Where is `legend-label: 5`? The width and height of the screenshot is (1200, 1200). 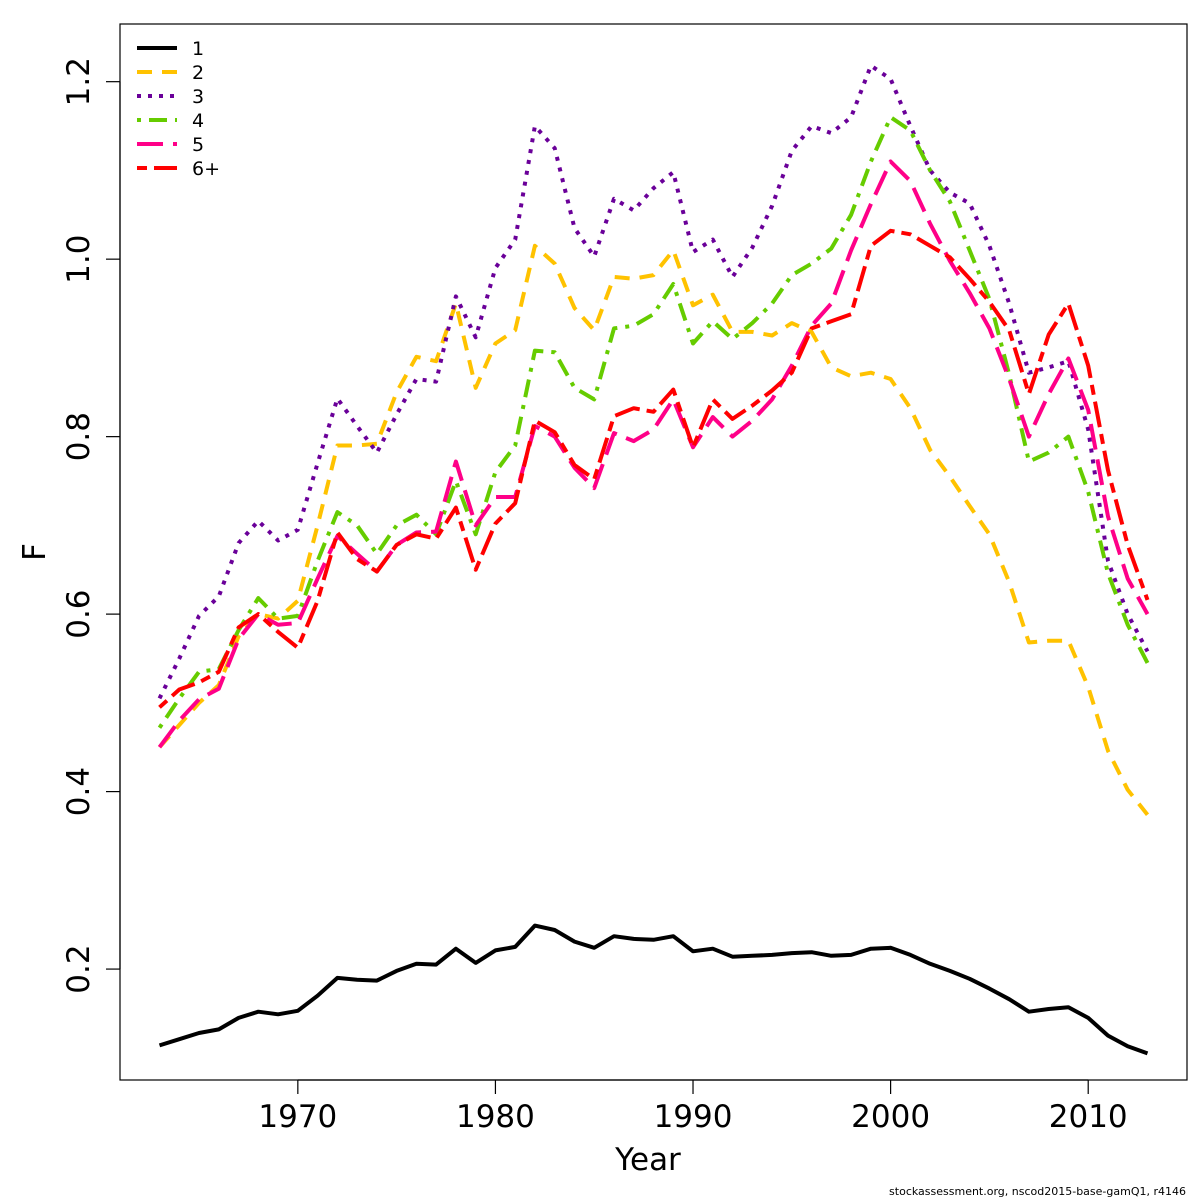
legend-label: 5 is located at coordinates (198, 145).